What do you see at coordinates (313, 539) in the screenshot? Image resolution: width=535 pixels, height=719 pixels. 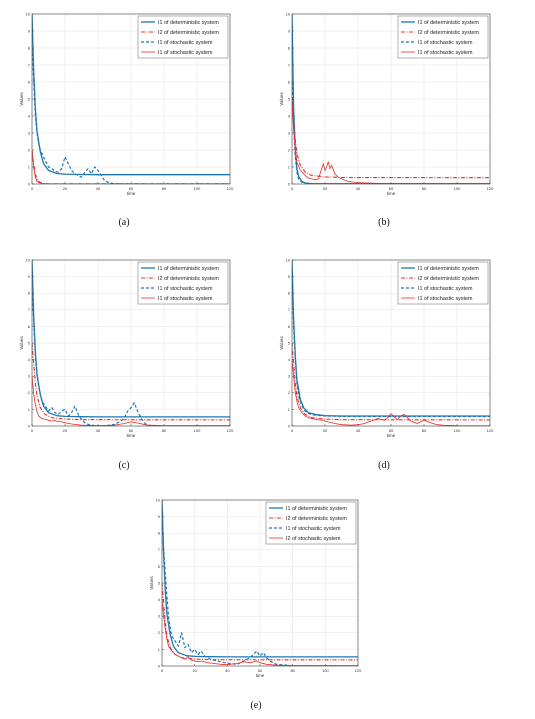 I see `legend-entry: I2 of stochastic system` at bounding box center [313, 539].